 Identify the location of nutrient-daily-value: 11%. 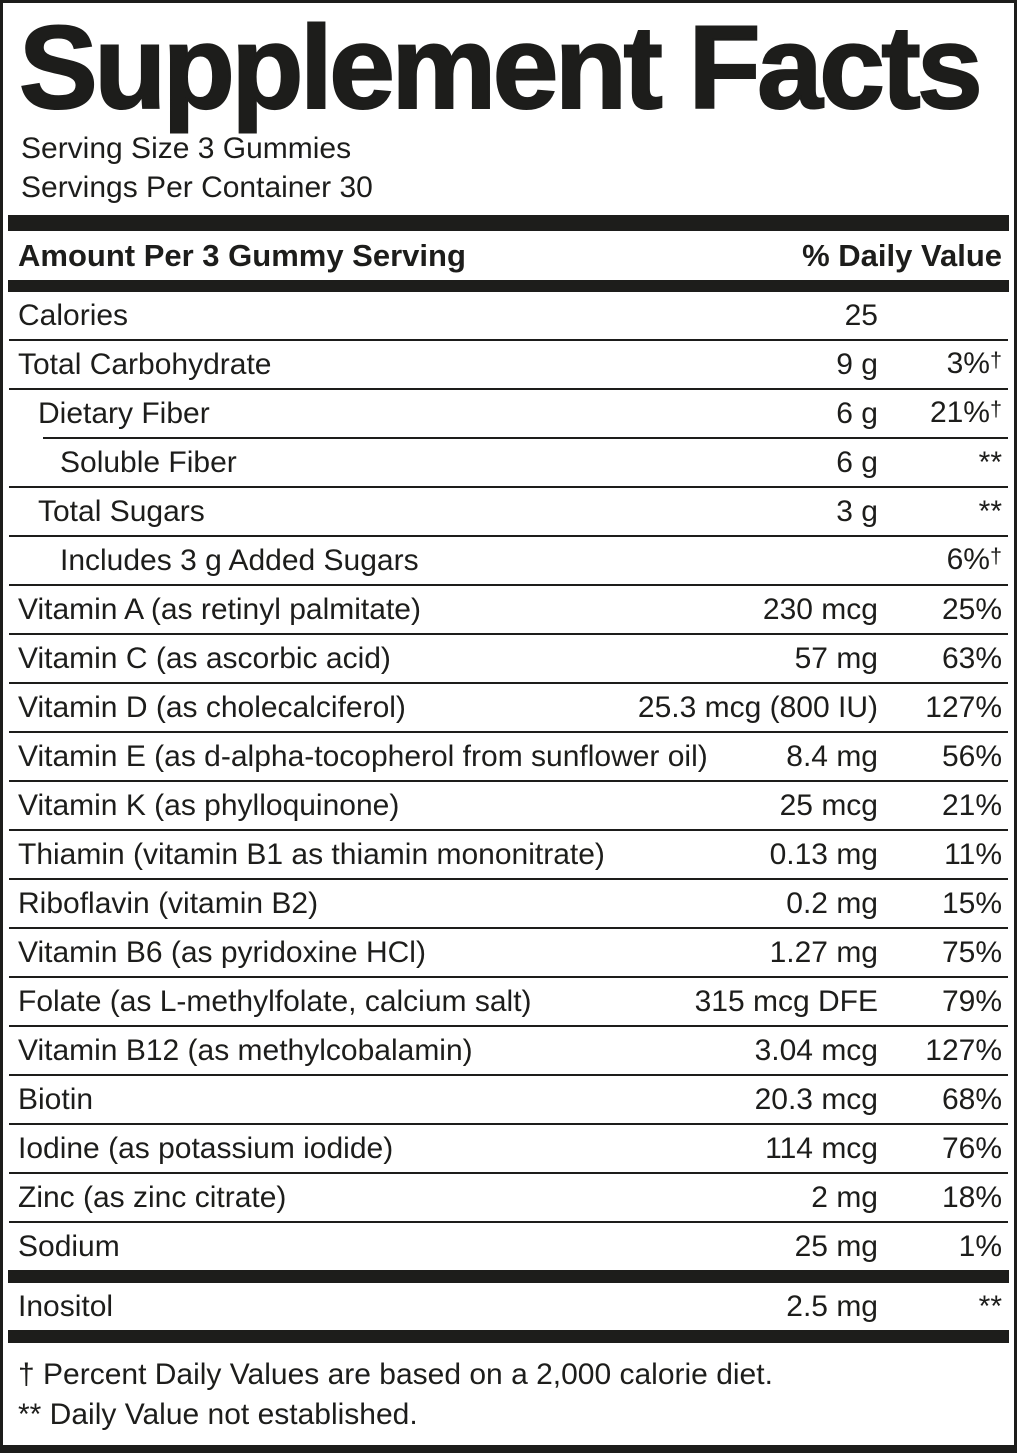
(940, 855).